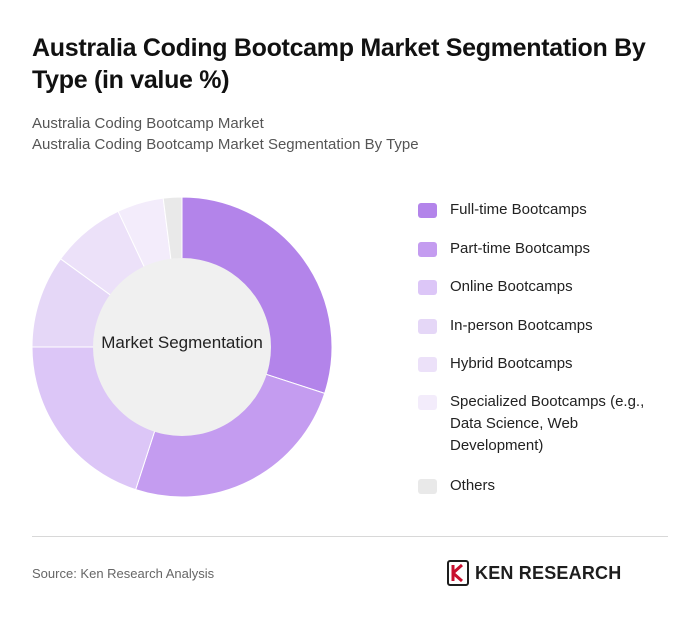 This screenshot has width=700, height=621. Describe the element at coordinates (182, 342) in the screenshot. I see `donut-center-label: Market Segmentation` at that location.